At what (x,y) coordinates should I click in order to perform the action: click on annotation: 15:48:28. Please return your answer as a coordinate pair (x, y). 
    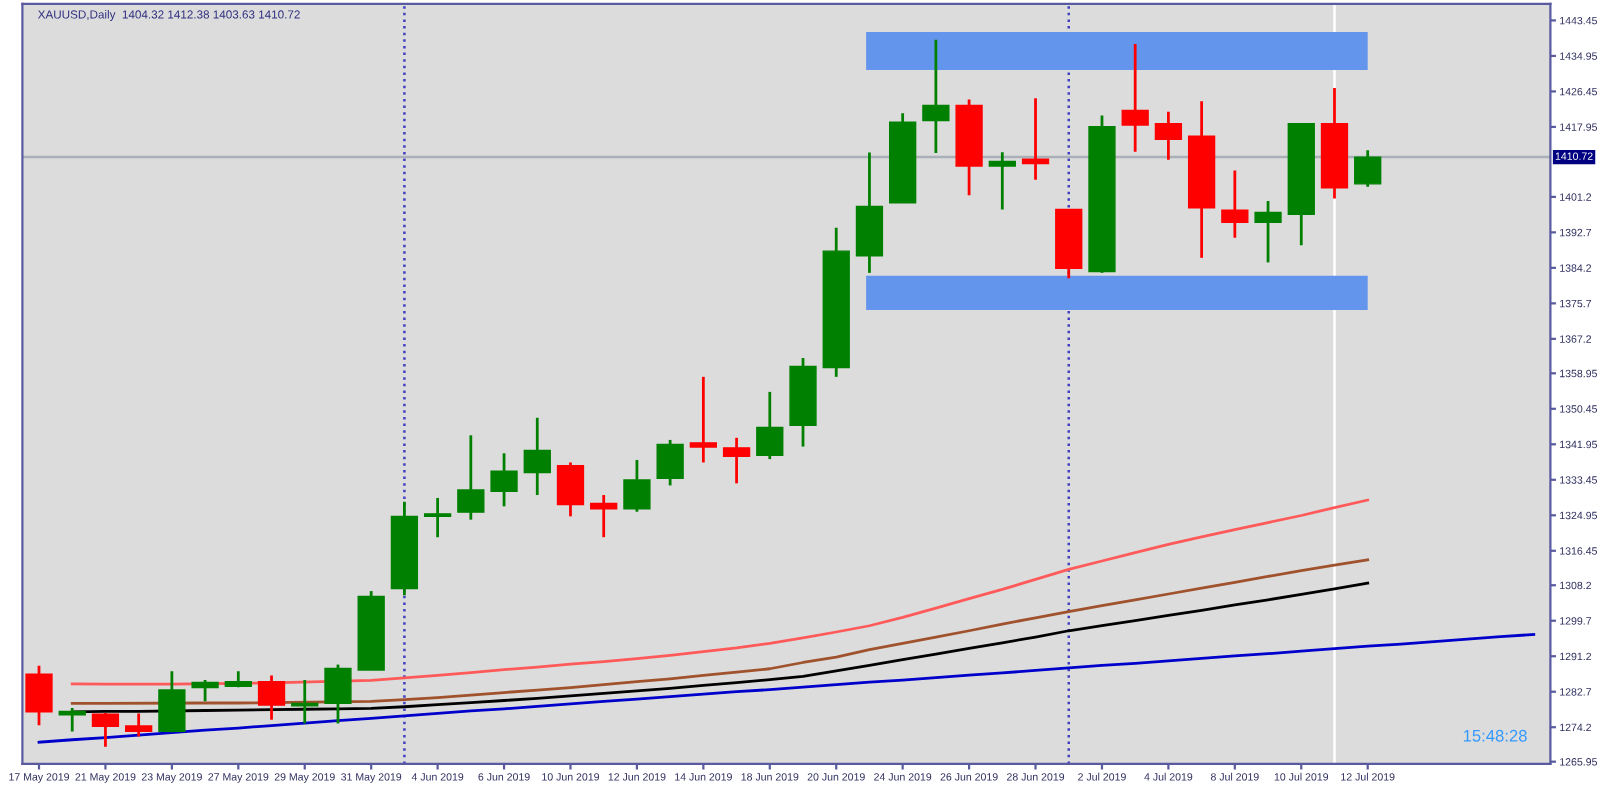
    Looking at the image, I should click on (1495, 735).